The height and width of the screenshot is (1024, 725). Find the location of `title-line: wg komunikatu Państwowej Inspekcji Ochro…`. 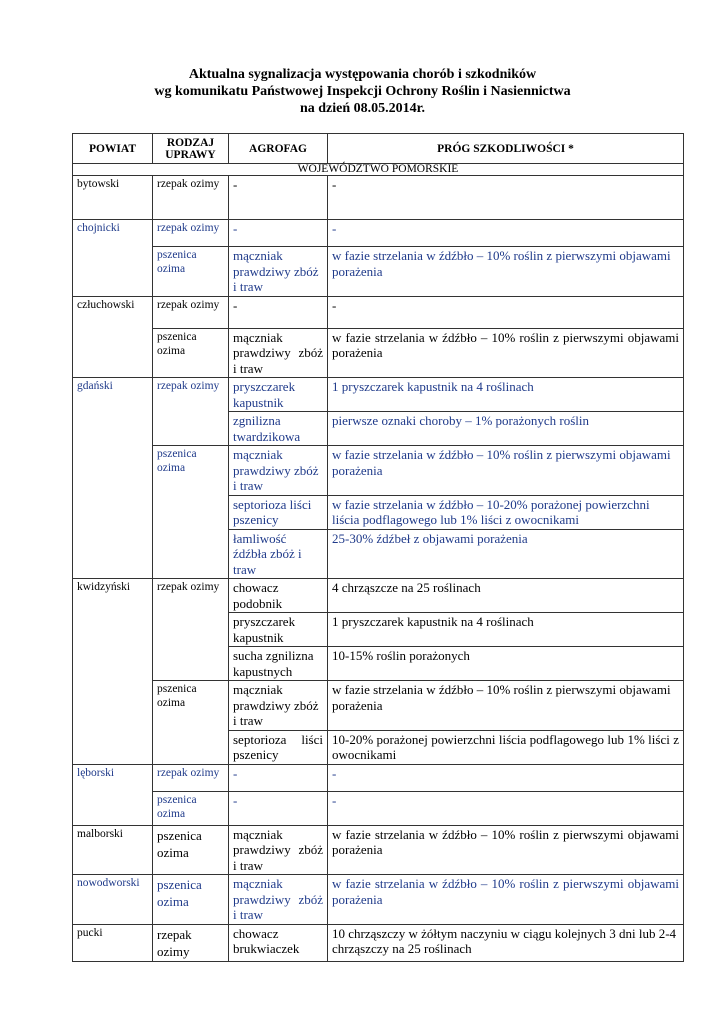

title-line: wg komunikatu Państwowej Inspekcji Ochro… is located at coordinates (362, 91).